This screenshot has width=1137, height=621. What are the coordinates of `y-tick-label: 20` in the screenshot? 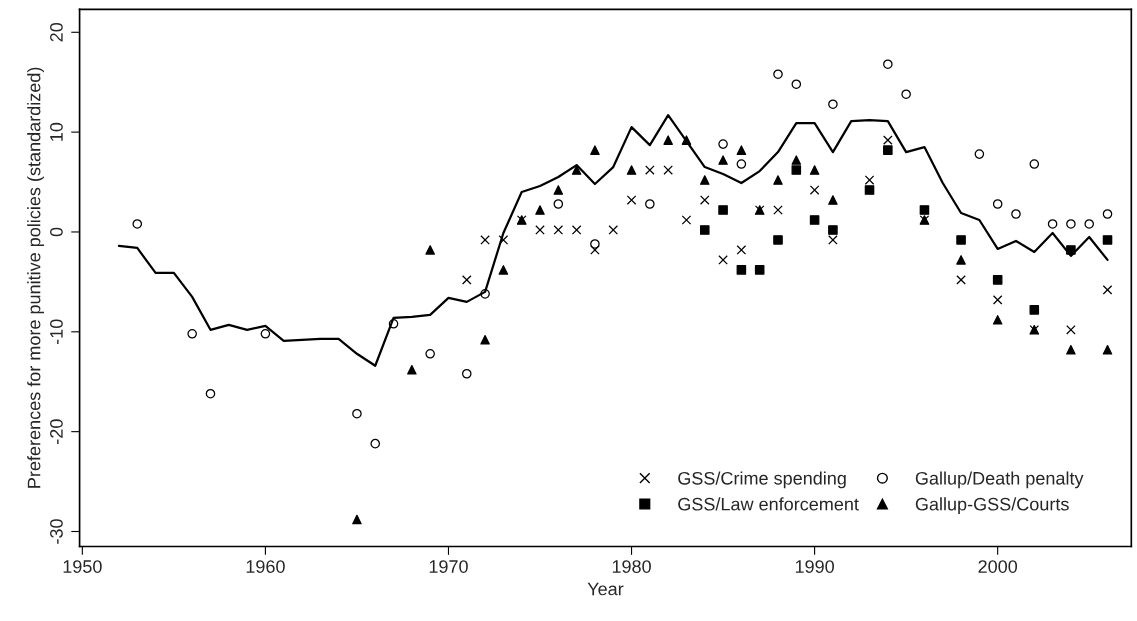 It's located at (56, 32).